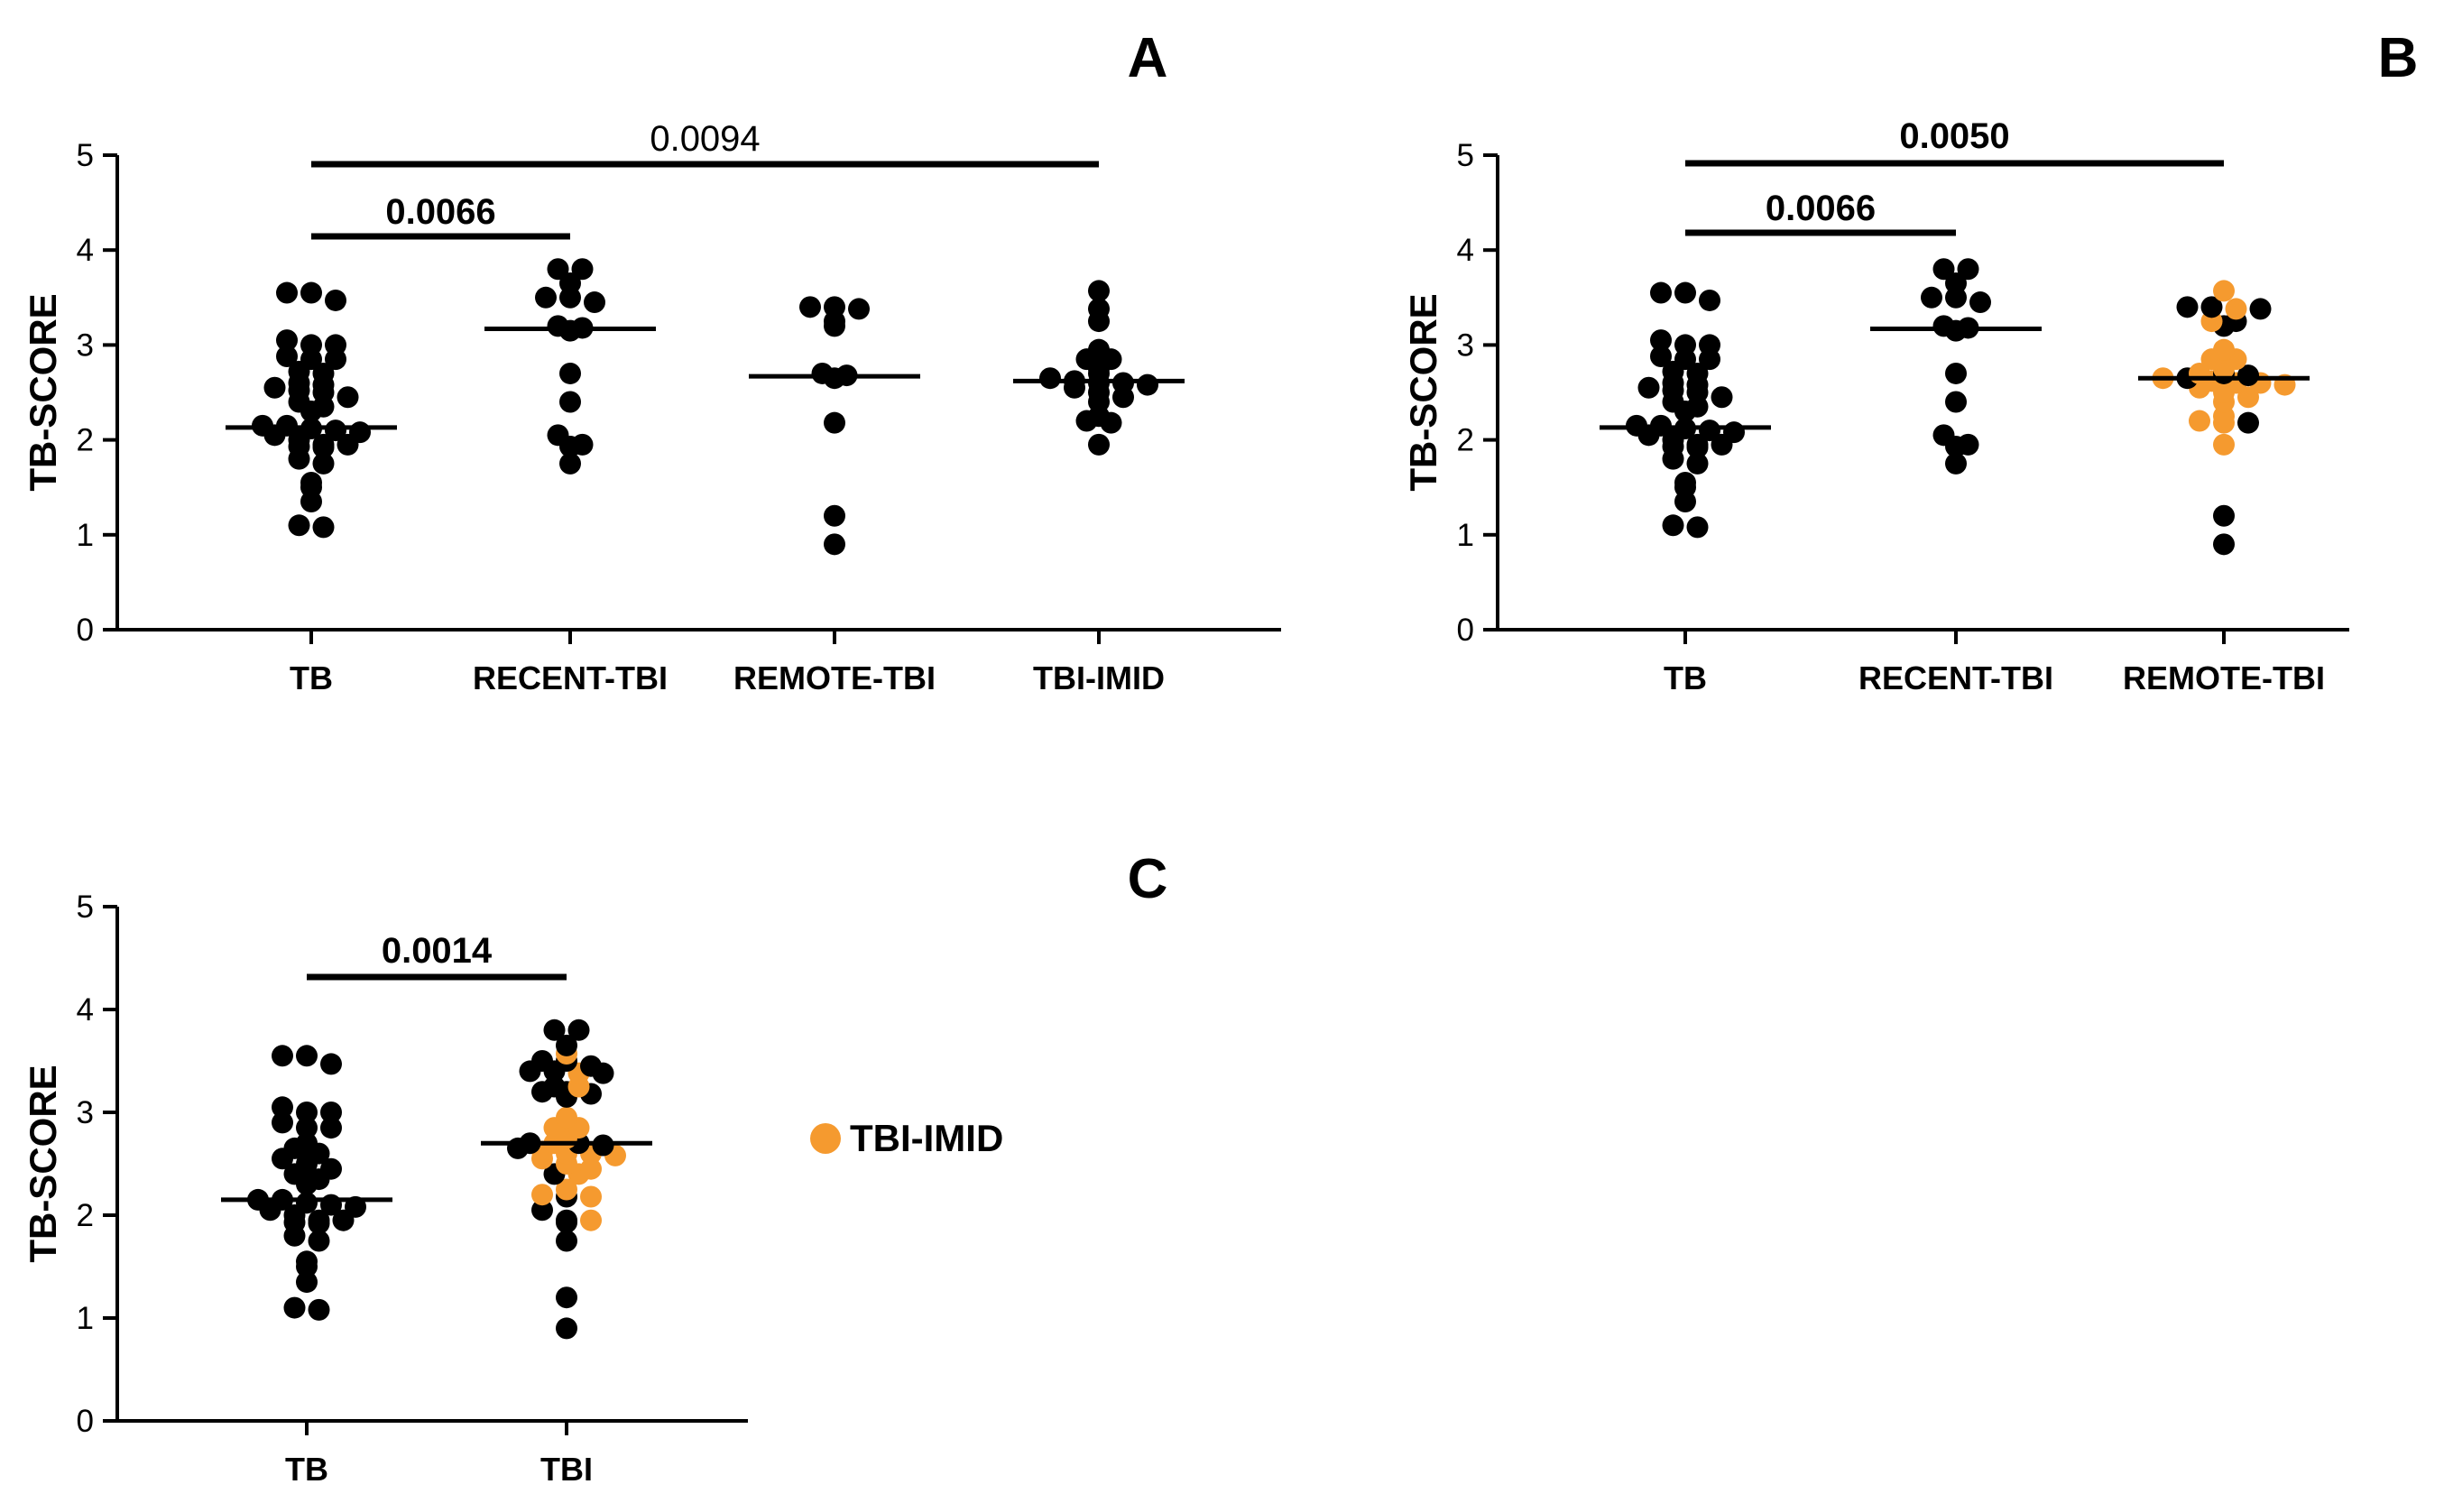 This screenshot has width=2444, height=1512. I want to click on x-tick-label: TBI-IMID, so click(1099, 677).